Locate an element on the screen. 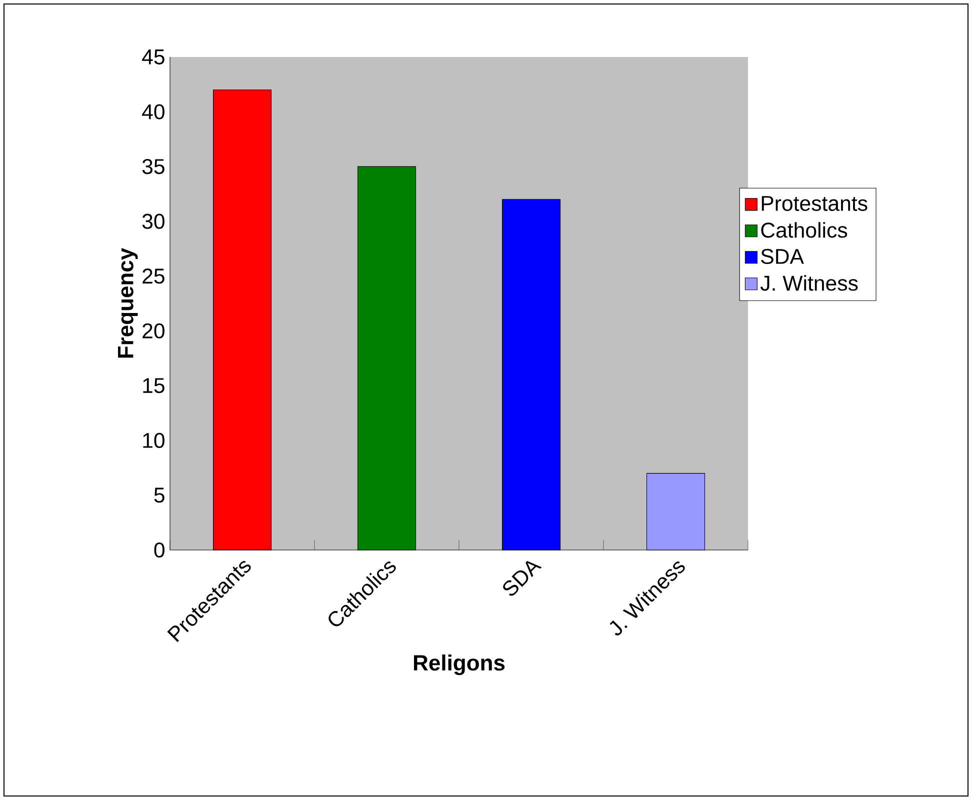 This screenshot has height=800, width=972. y-tick-label: 15 is located at coordinates (153, 386).